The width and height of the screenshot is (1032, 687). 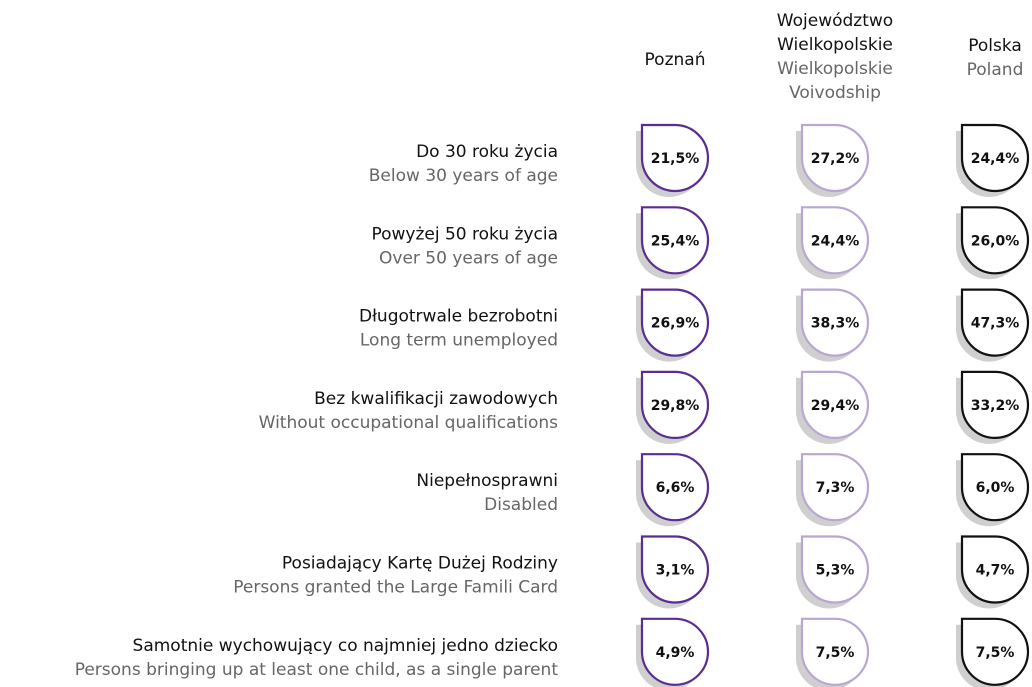 I want to click on value: 7,3%, so click(x=835, y=488).